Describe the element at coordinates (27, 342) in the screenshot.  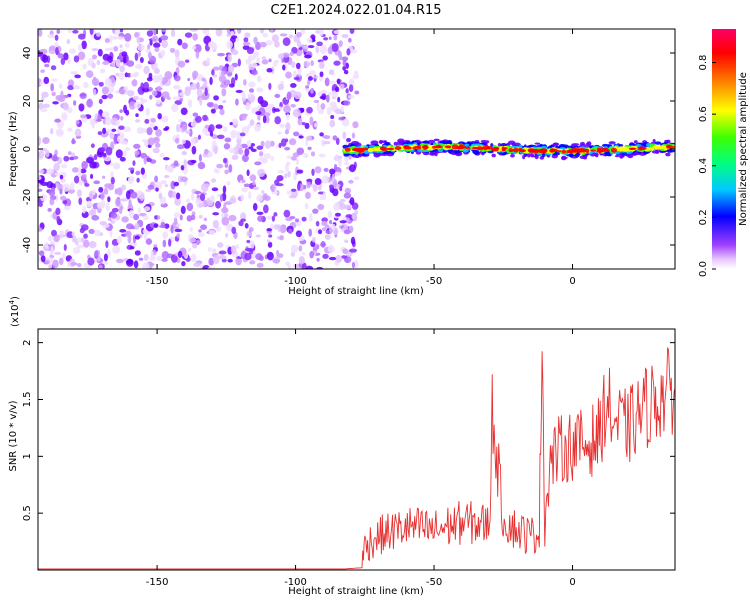
I see `snr-ytick-label: 2` at that location.